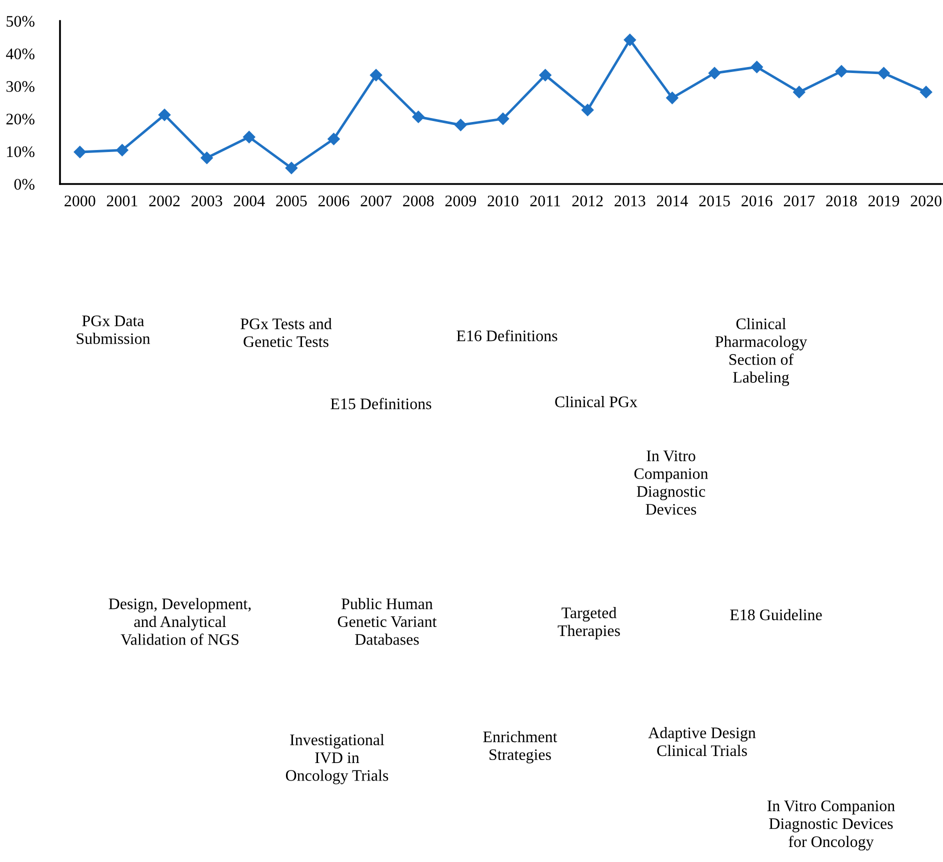 The height and width of the screenshot is (862, 943). Describe the element at coordinates (20, 152) in the screenshot. I see `y-tick-label: 10%` at that location.